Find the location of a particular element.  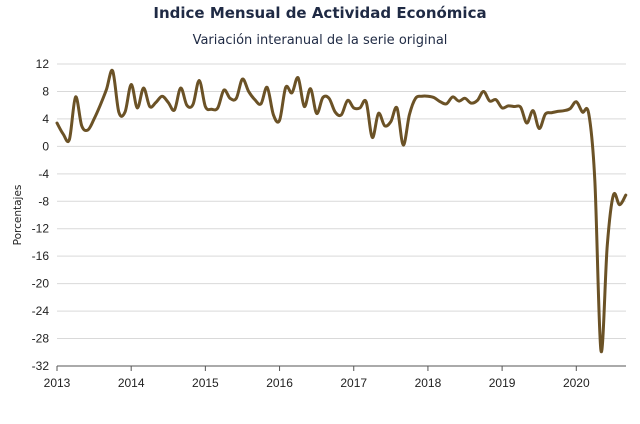

x-tick-label: 2020 is located at coordinates (576, 383).